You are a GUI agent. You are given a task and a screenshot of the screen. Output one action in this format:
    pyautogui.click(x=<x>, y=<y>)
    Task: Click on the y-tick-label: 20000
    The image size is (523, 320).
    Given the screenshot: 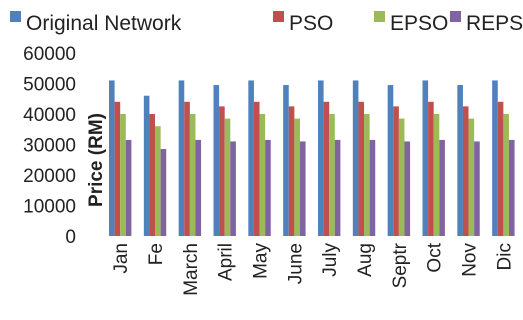 What is the action you would take?
    pyautogui.click(x=49, y=176)
    